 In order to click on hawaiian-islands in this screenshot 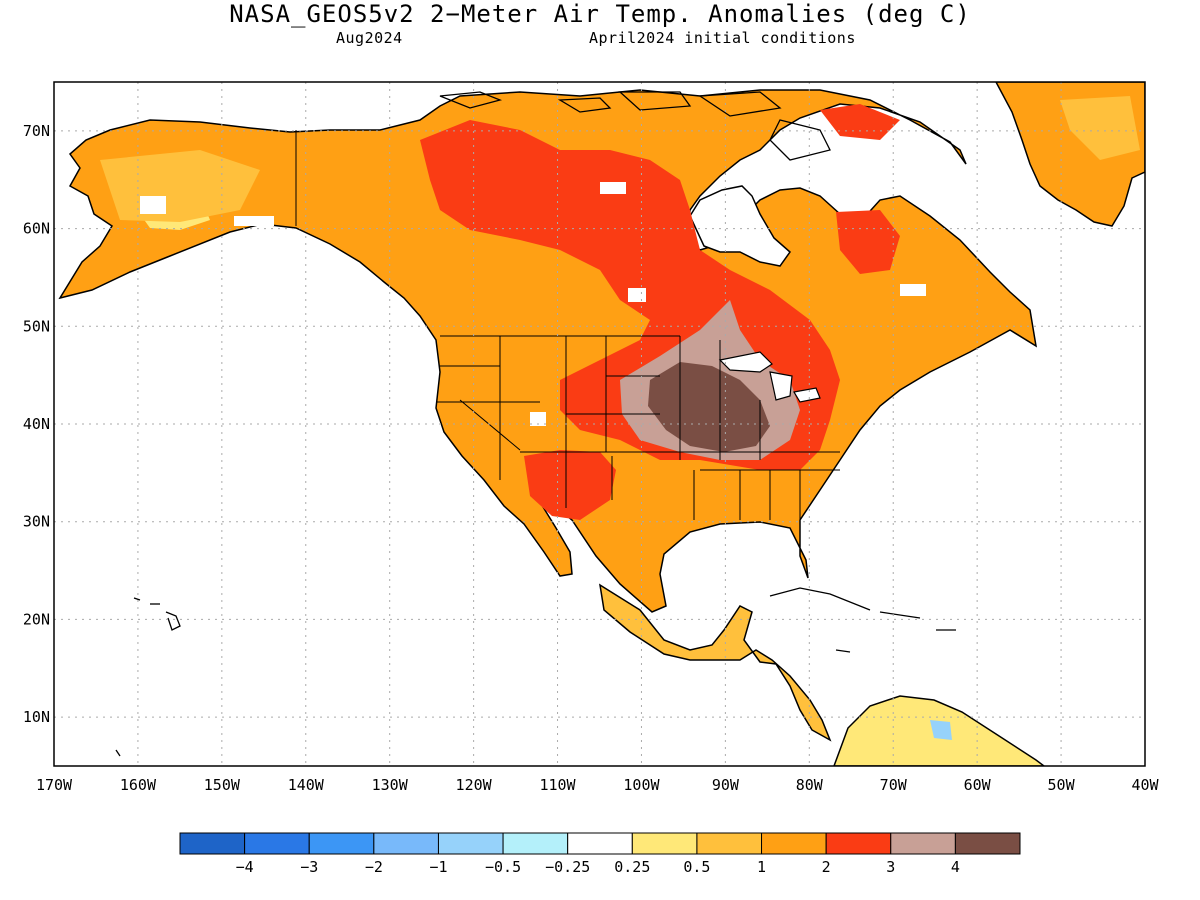, I will do `click(148, 677)`.